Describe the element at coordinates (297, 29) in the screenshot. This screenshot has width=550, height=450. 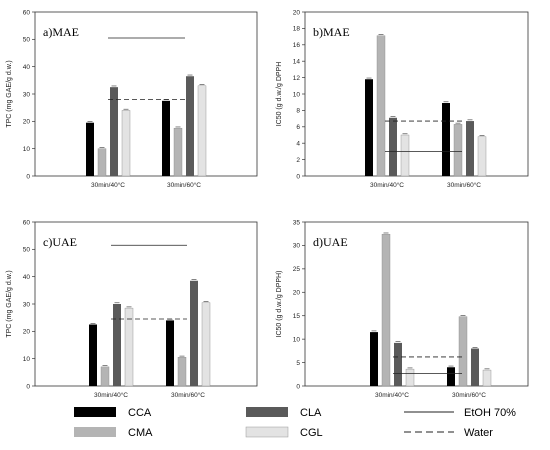
I see `y-tick-label: 18` at that location.